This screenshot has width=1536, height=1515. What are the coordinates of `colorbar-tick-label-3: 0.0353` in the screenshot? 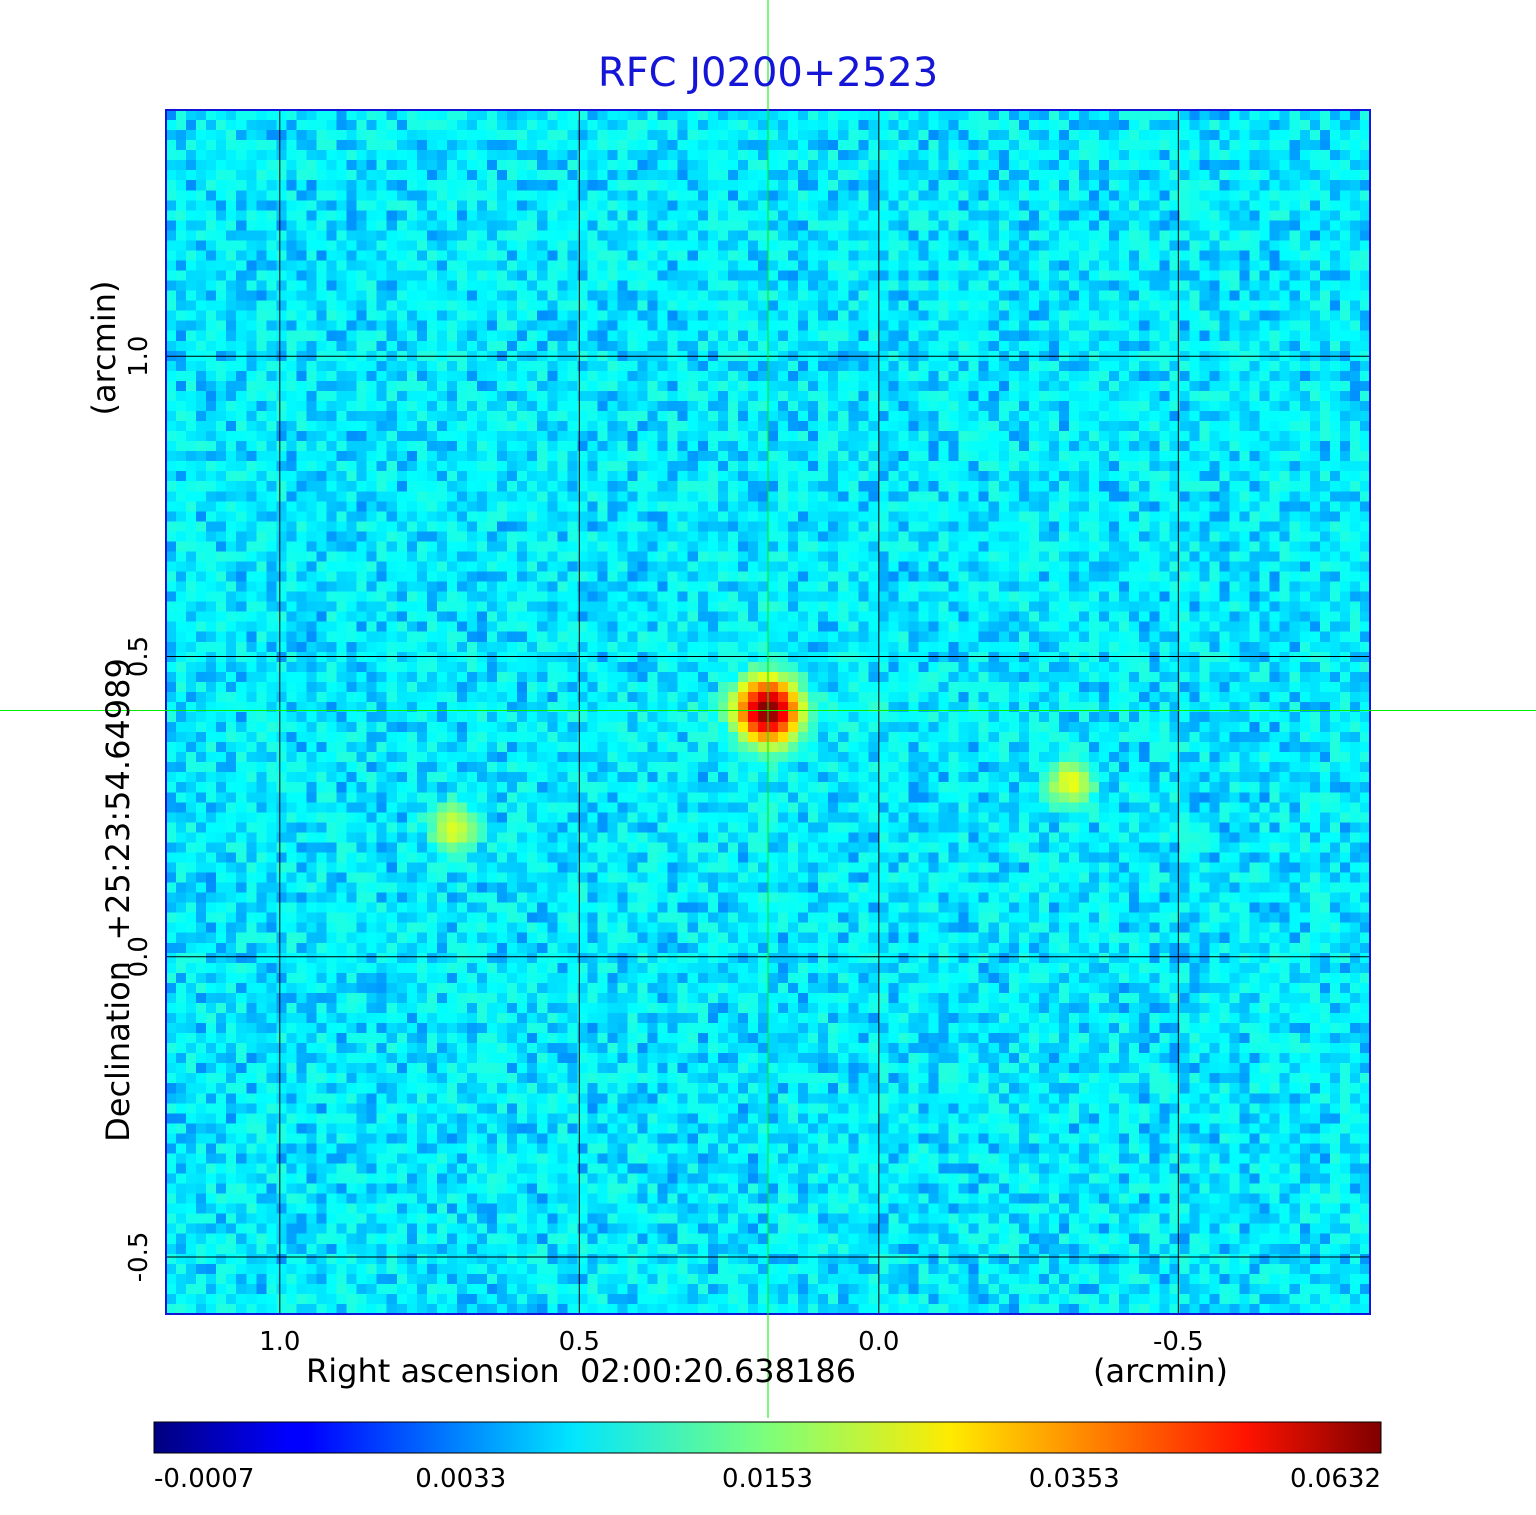 It's located at (1074, 1479).